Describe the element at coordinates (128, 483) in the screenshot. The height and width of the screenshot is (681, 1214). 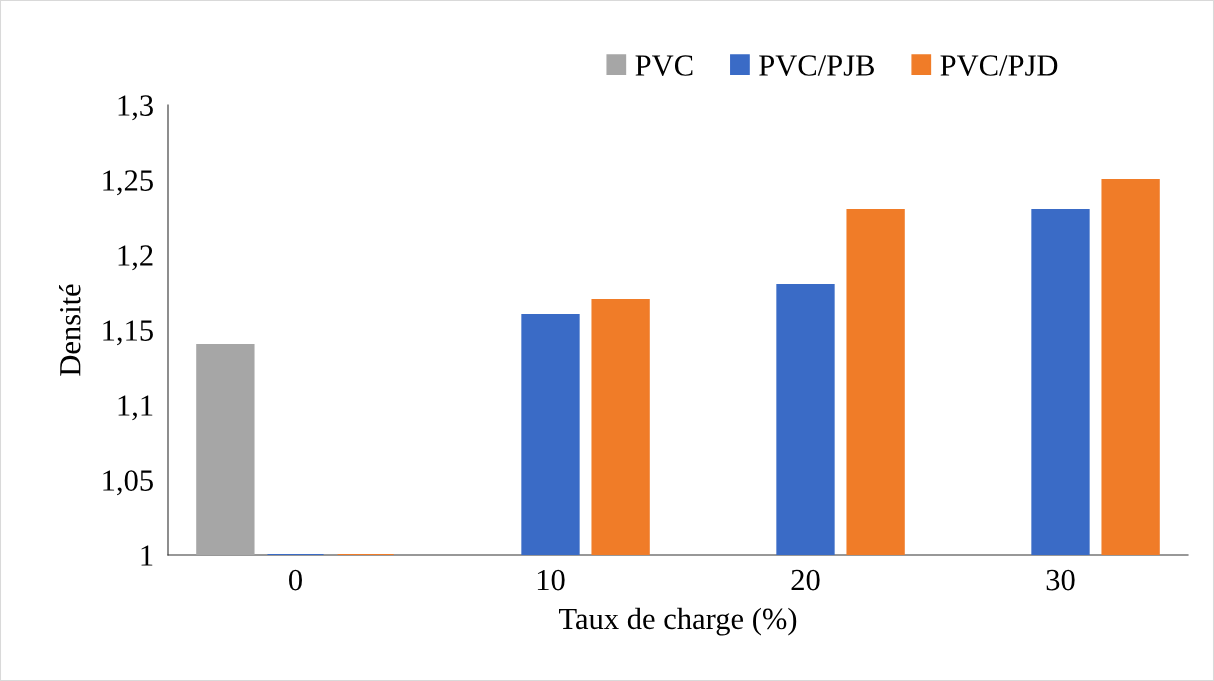
I see `y-tick-label: 1,05` at that location.